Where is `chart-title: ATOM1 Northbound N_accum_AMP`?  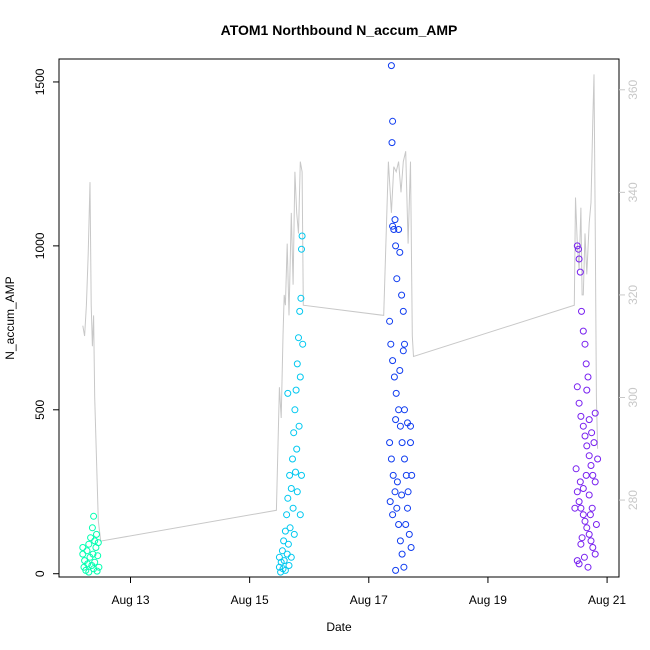 chart-title: ATOM1 Northbound N_accum_AMP is located at coordinates (339, 30).